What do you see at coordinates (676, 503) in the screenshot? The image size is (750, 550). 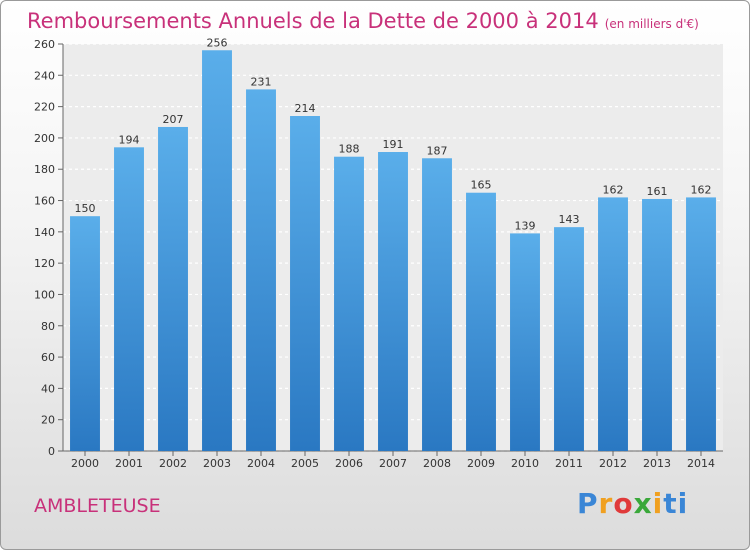 I see `logo-letter: ti` at bounding box center [676, 503].